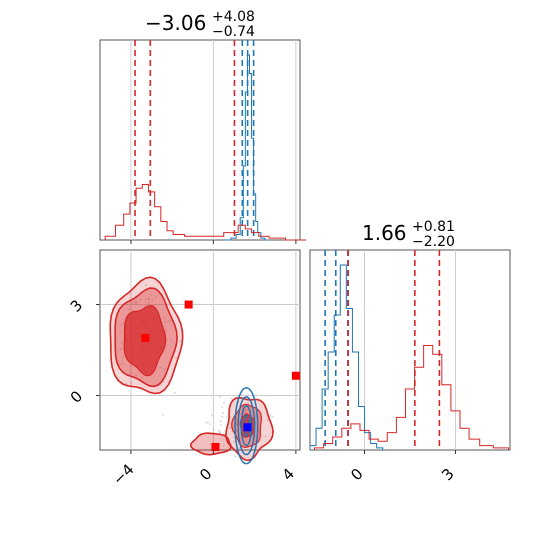 Image resolution: width=550 pixels, height=550 pixels. What do you see at coordinates (205, 212) in the screenshot?
I see `red-param1-histogram` at bounding box center [205, 212].